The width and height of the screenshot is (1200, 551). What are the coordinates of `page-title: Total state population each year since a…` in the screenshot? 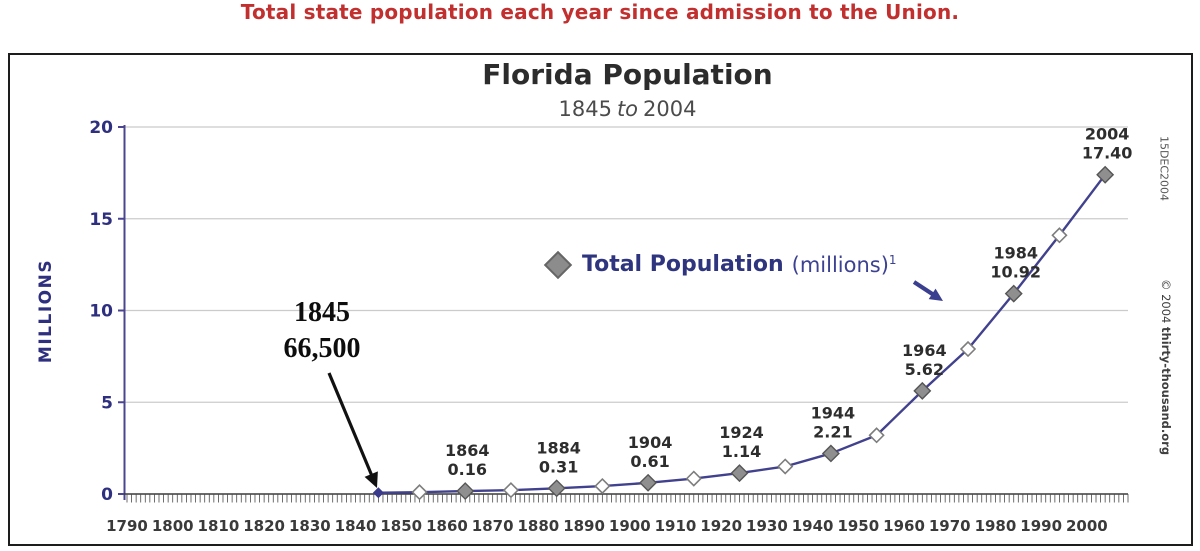 It's located at (600, 12).